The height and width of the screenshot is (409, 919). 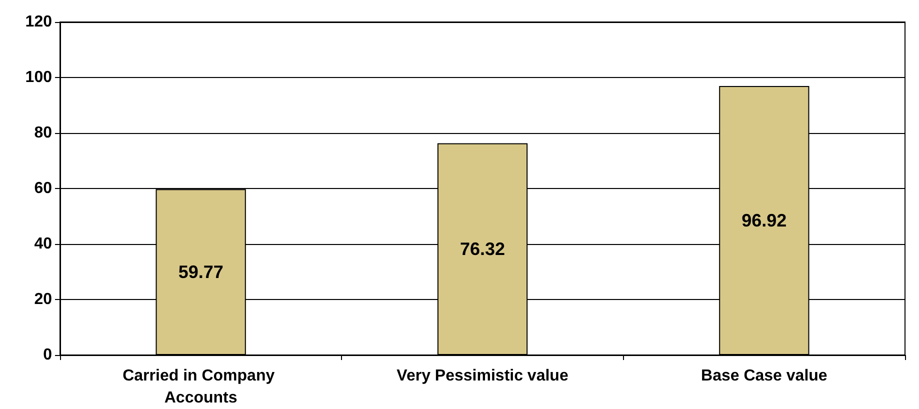 I want to click on y-tick-label: 100, so click(x=38, y=77).